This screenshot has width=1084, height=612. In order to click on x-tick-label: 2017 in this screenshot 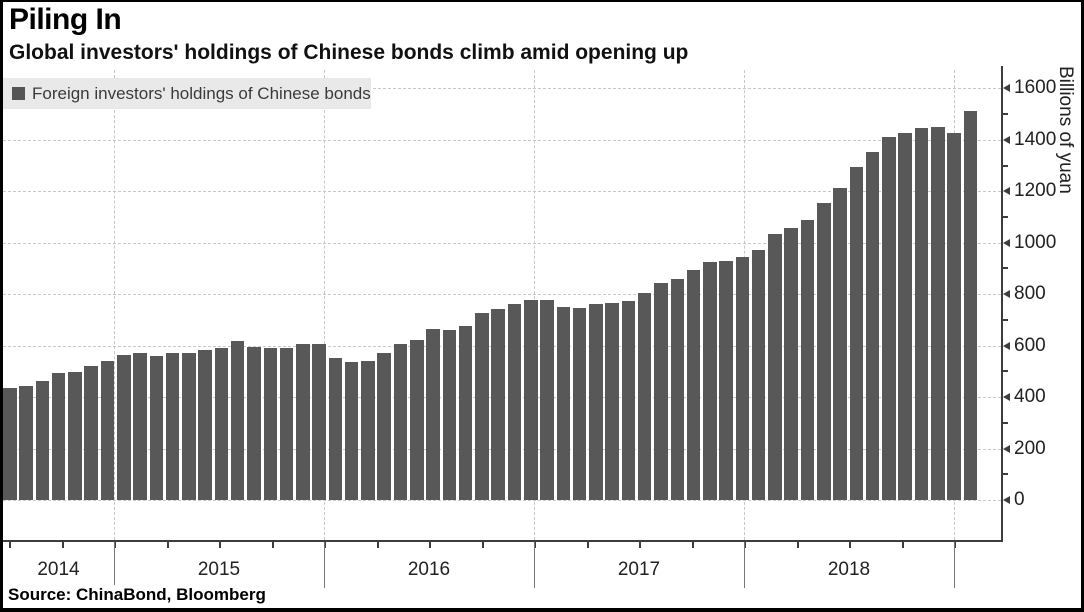, I will do `click(639, 569)`.